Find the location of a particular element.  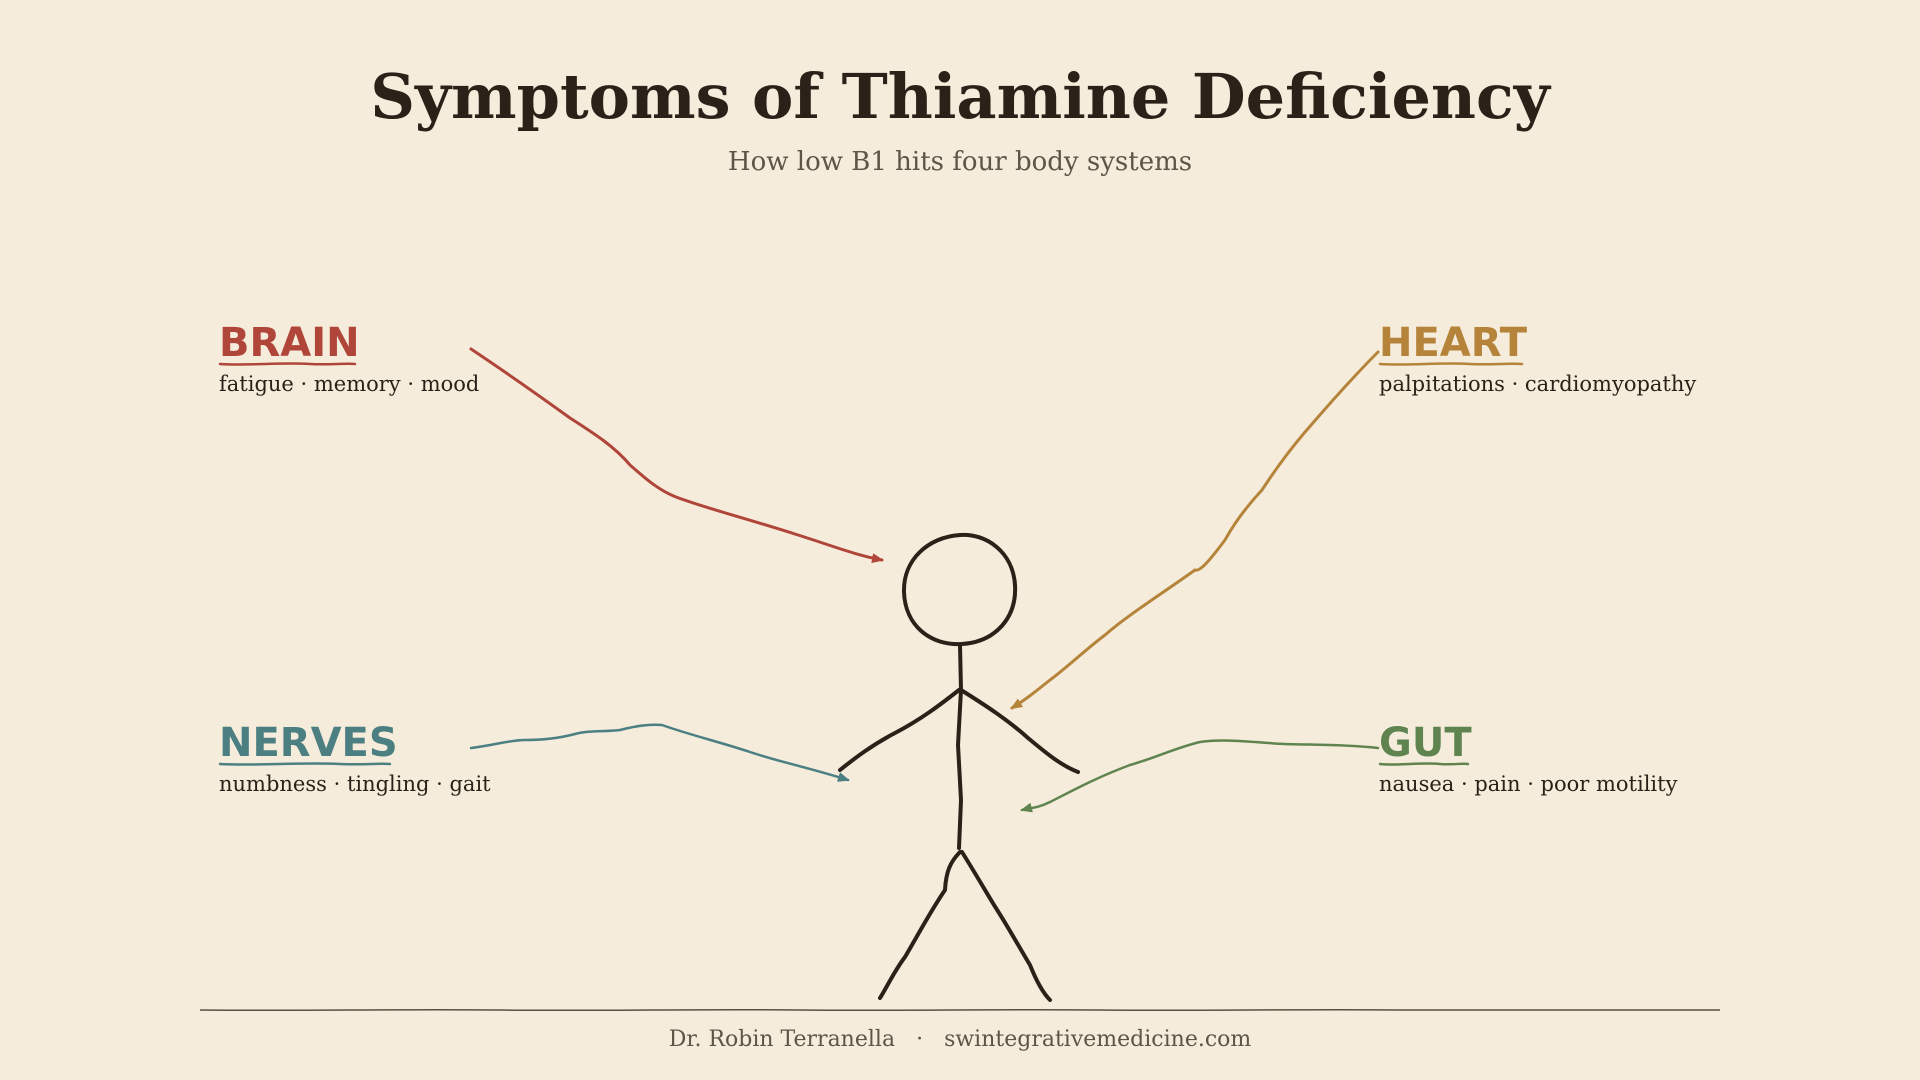

gut-arrow is located at coordinates (1200, 776).